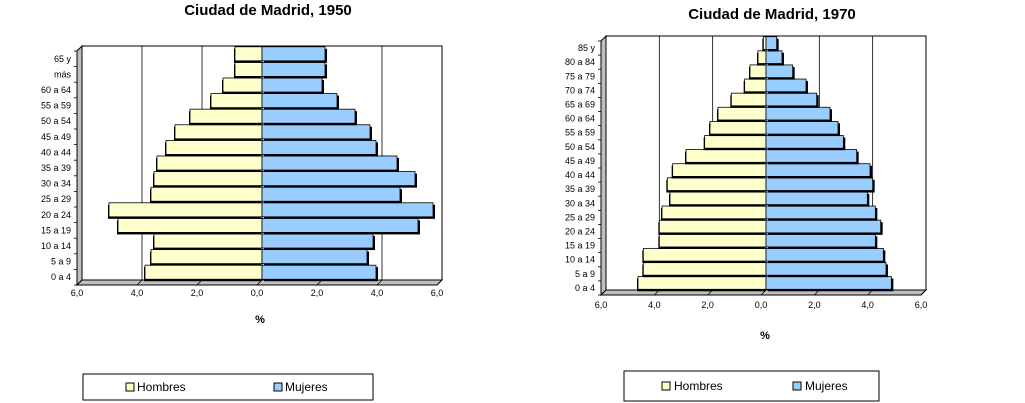 The height and width of the screenshot is (403, 1025). I want to click on x-axis-label: %, so click(260, 320).